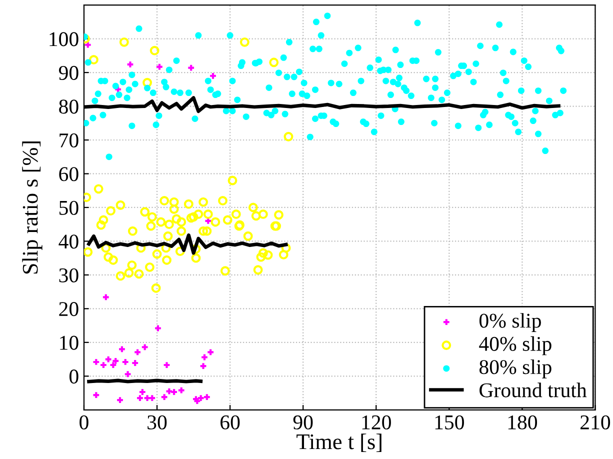  I want to click on x-tick-label: 60, so click(230, 422).